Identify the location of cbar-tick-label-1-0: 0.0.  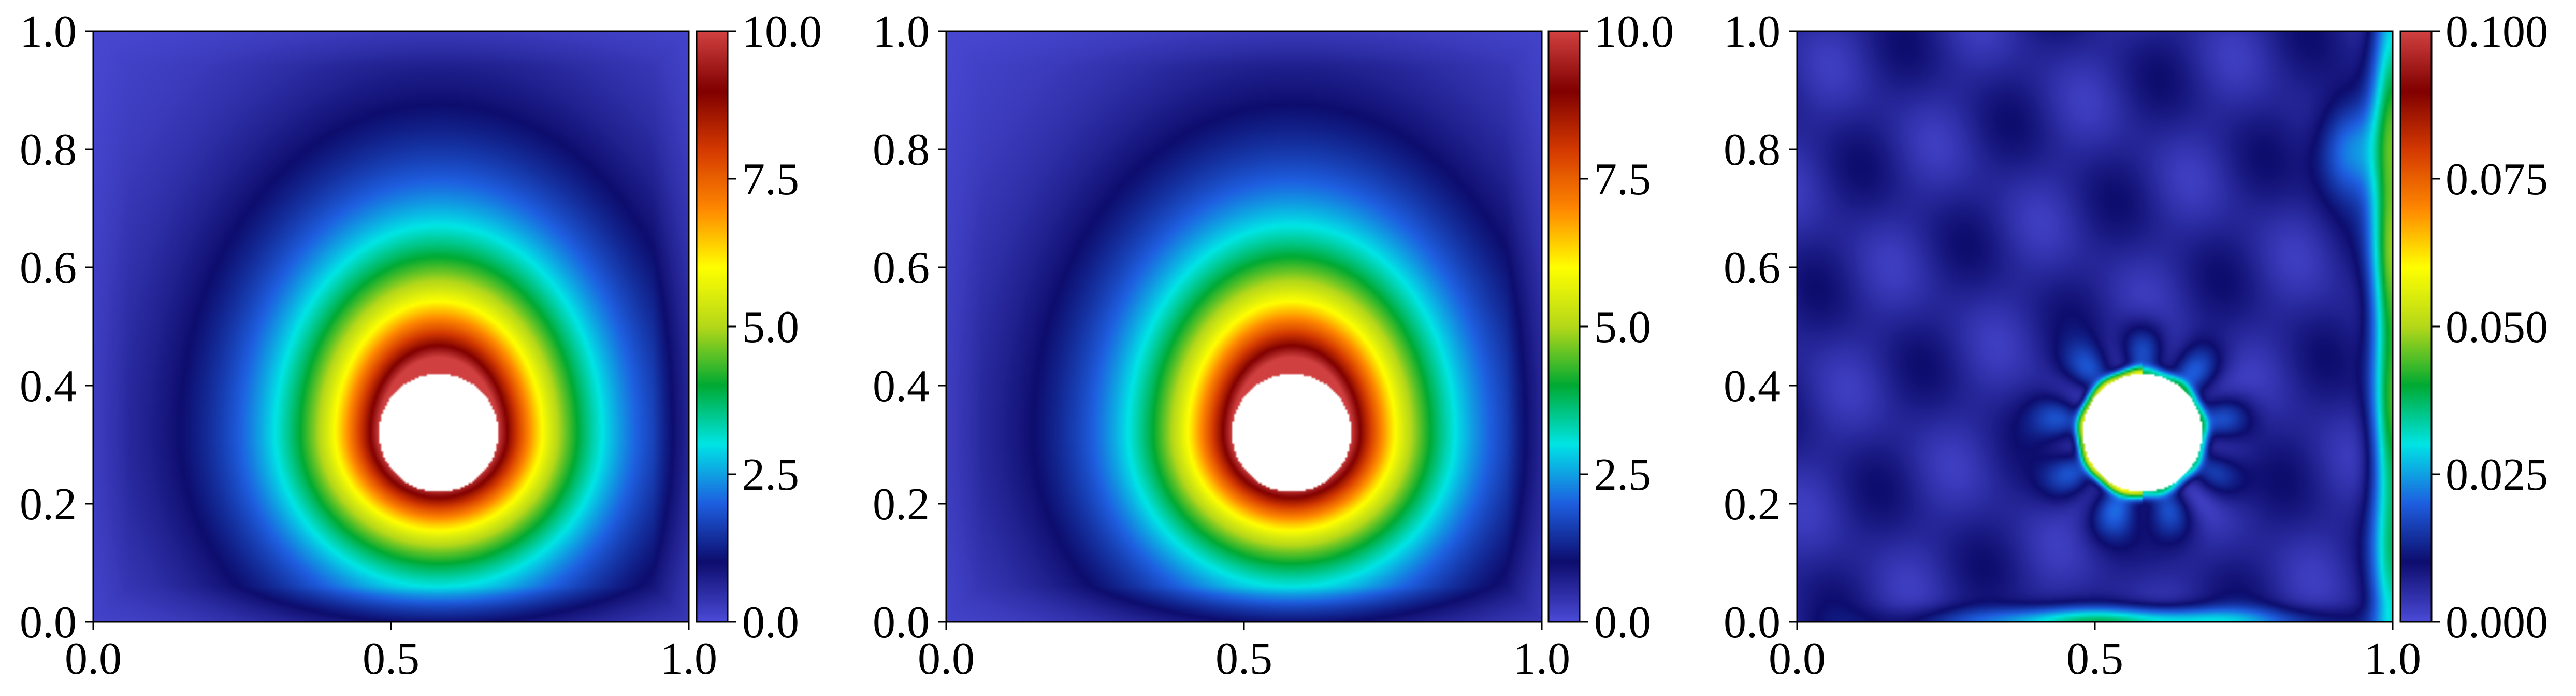
(771, 623).